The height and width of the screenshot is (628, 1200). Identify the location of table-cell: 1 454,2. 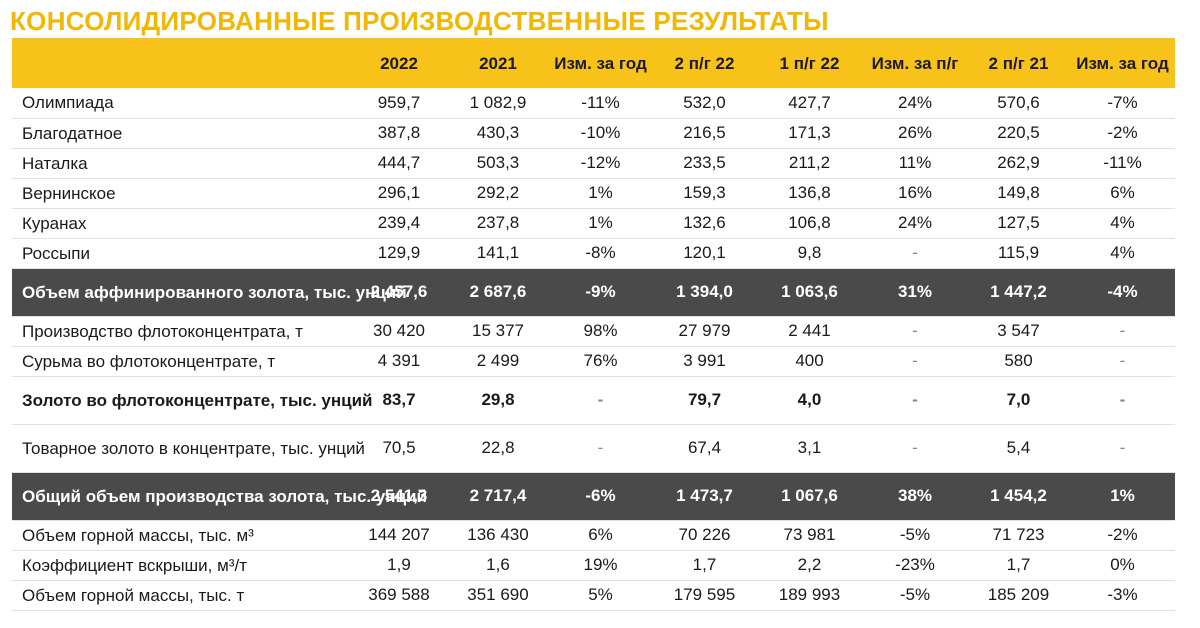
(1018, 495).